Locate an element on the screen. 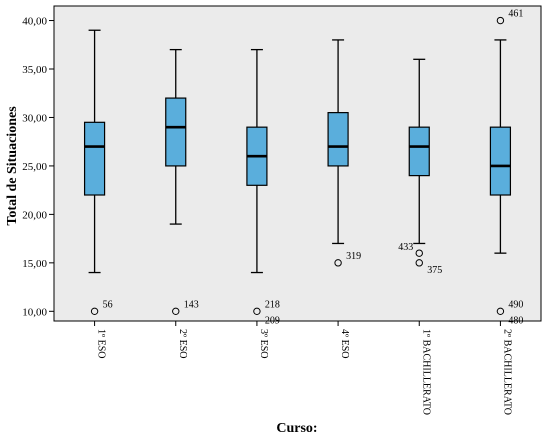 The width and height of the screenshot is (550, 442). box-group: 143 is located at coordinates (182, 182).